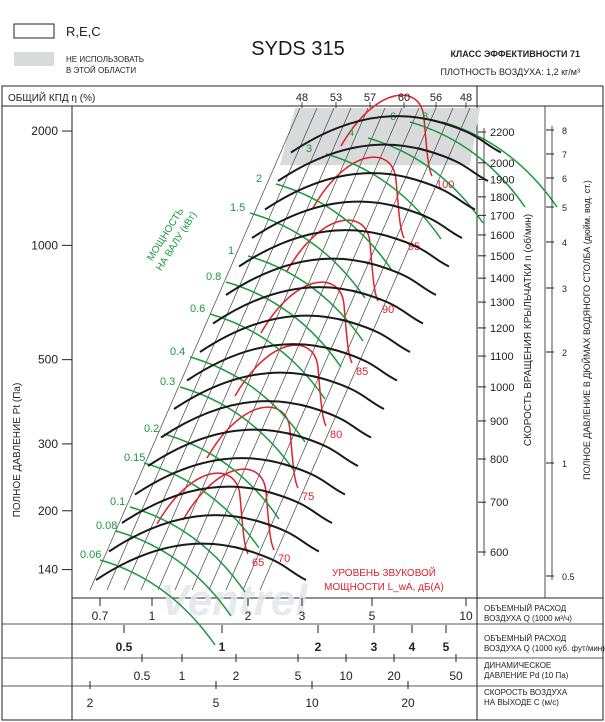  I want to click on x-axis-label-line-2: ВОЗДУХА Q (1000 куб. фут/мин), so click(544, 648).